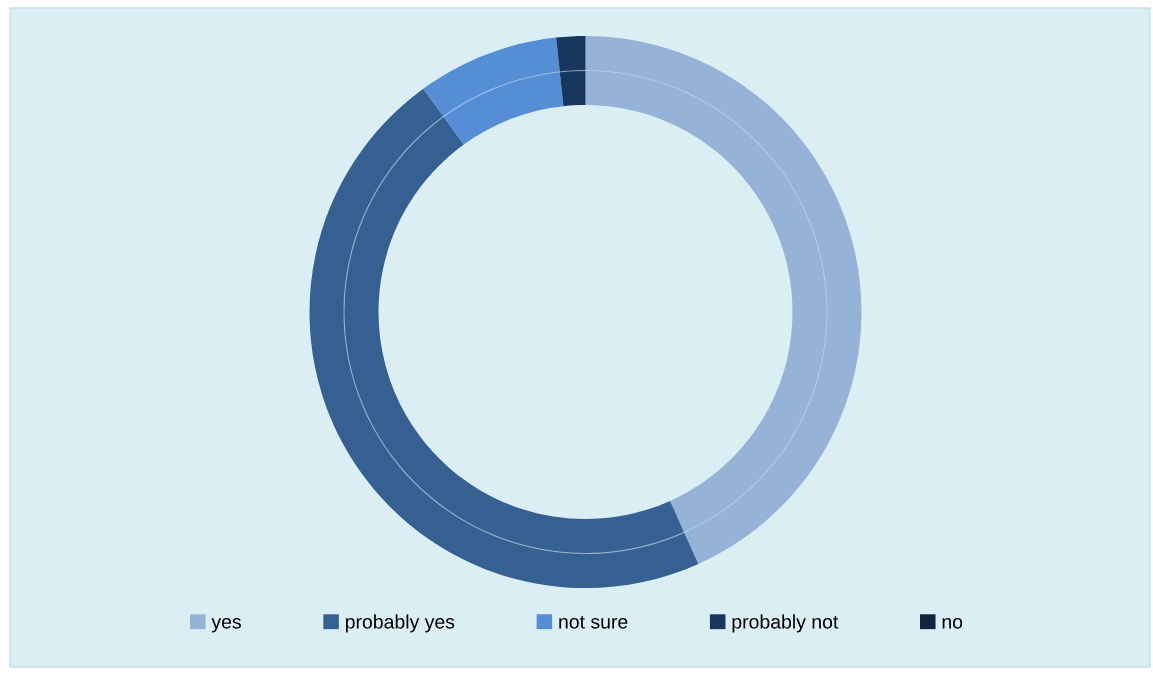  Describe the element at coordinates (400, 623) in the screenshot. I see `legend-label: probably yes` at that location.